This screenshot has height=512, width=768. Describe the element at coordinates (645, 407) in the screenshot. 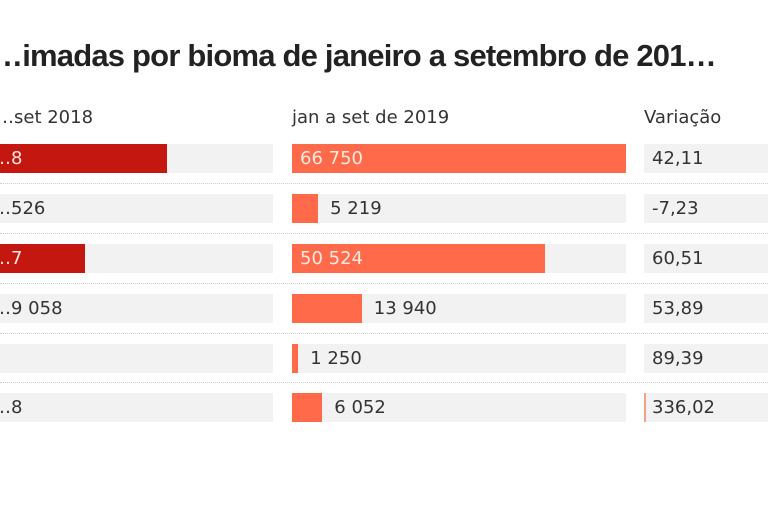

I see `bar-variation` at that location.